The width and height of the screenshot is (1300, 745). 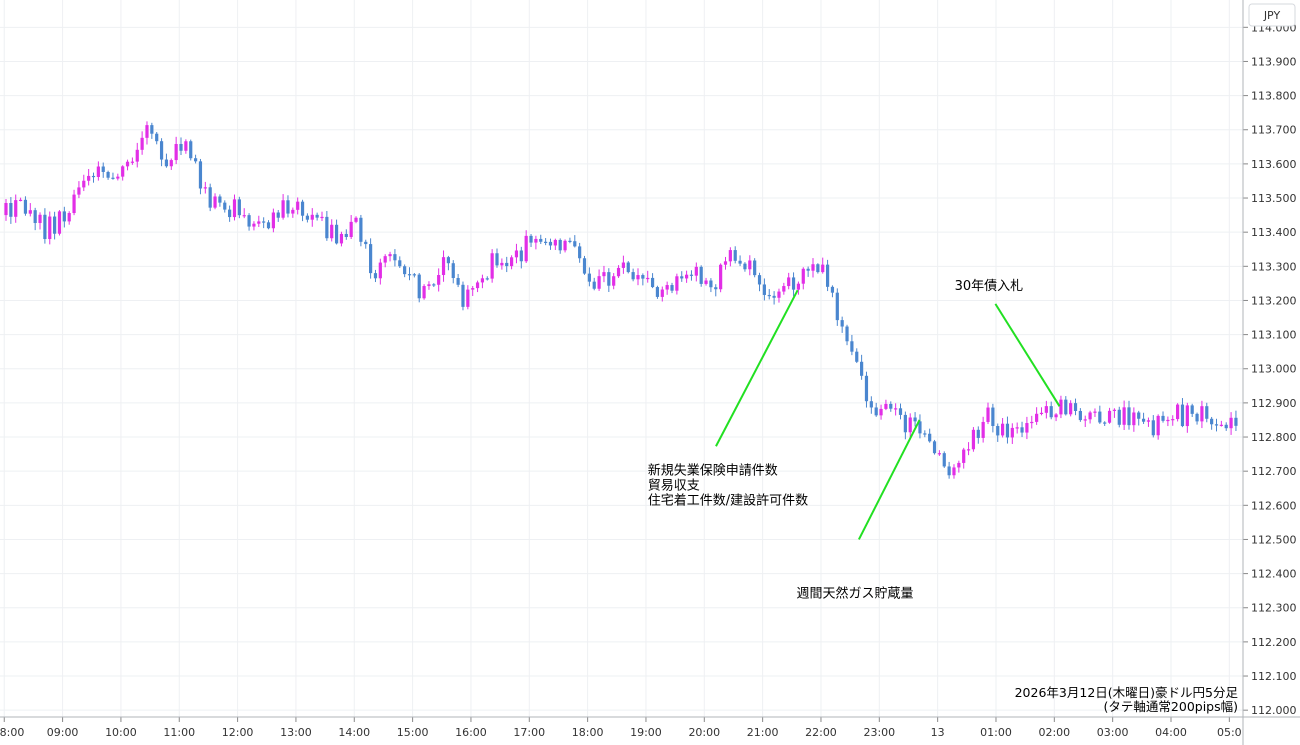 I want to click on x-tick-label: 18:00, so click(x=588, y=732).